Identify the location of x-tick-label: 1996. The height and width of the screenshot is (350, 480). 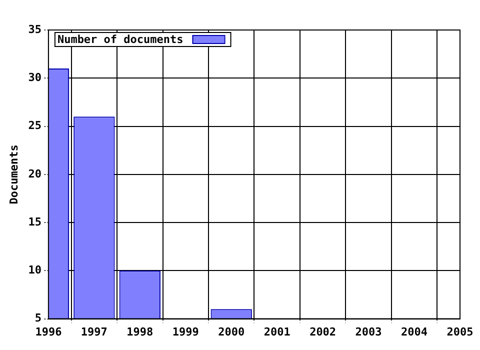
(48, 331).